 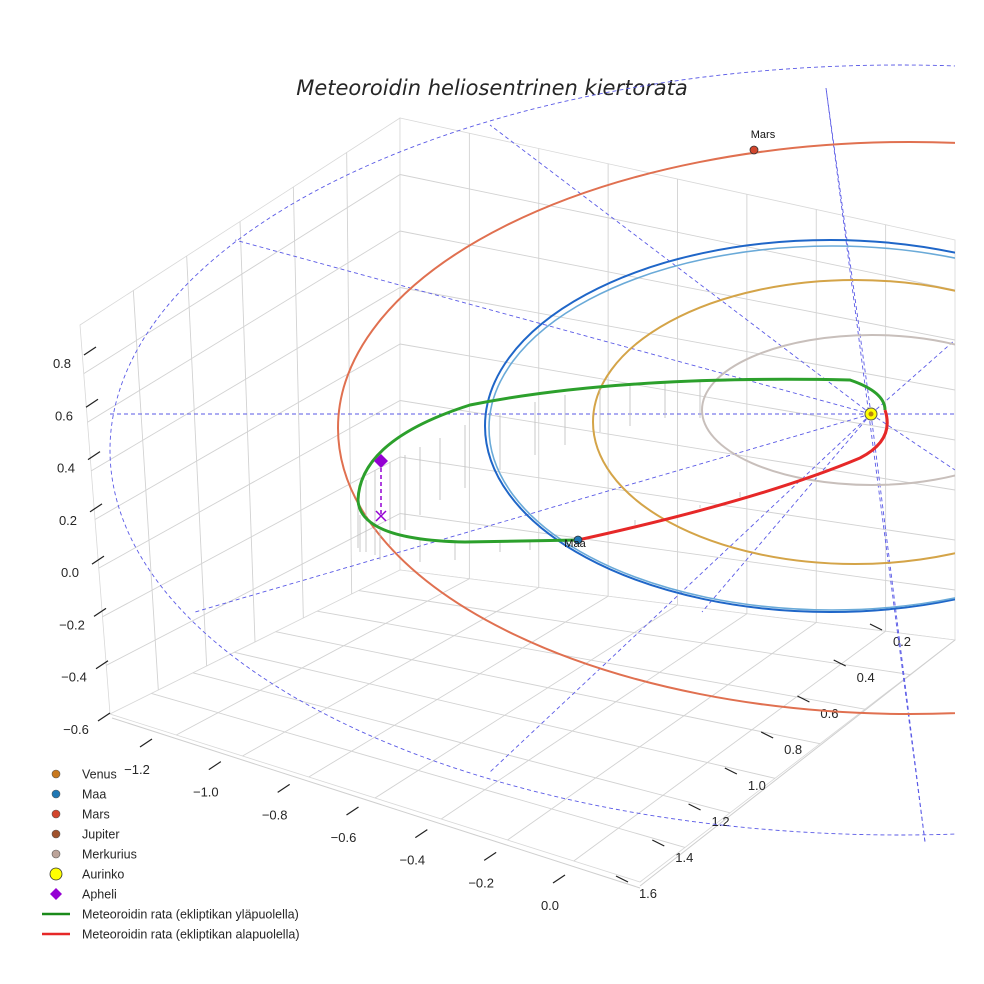 I want to click on legend-item: Mars, so click(x=80, y=815).